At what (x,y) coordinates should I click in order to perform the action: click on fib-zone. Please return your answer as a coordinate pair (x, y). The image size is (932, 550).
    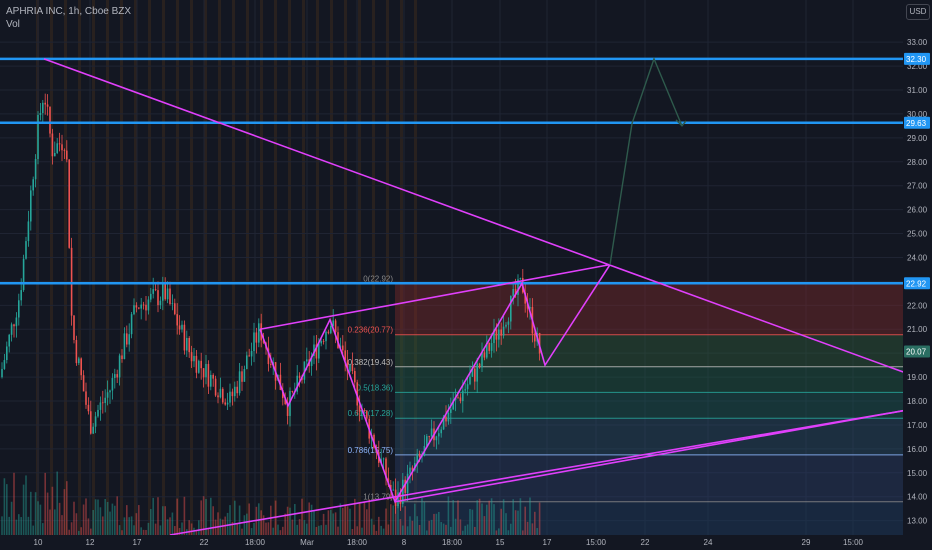
    Looking at the image, I should click on (649, 478).